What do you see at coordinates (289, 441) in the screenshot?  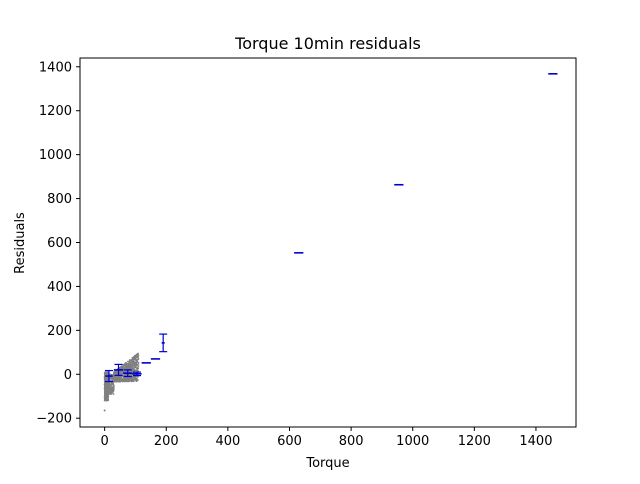 I see `x-tick-label: 600` at bounding box center [289, 441].